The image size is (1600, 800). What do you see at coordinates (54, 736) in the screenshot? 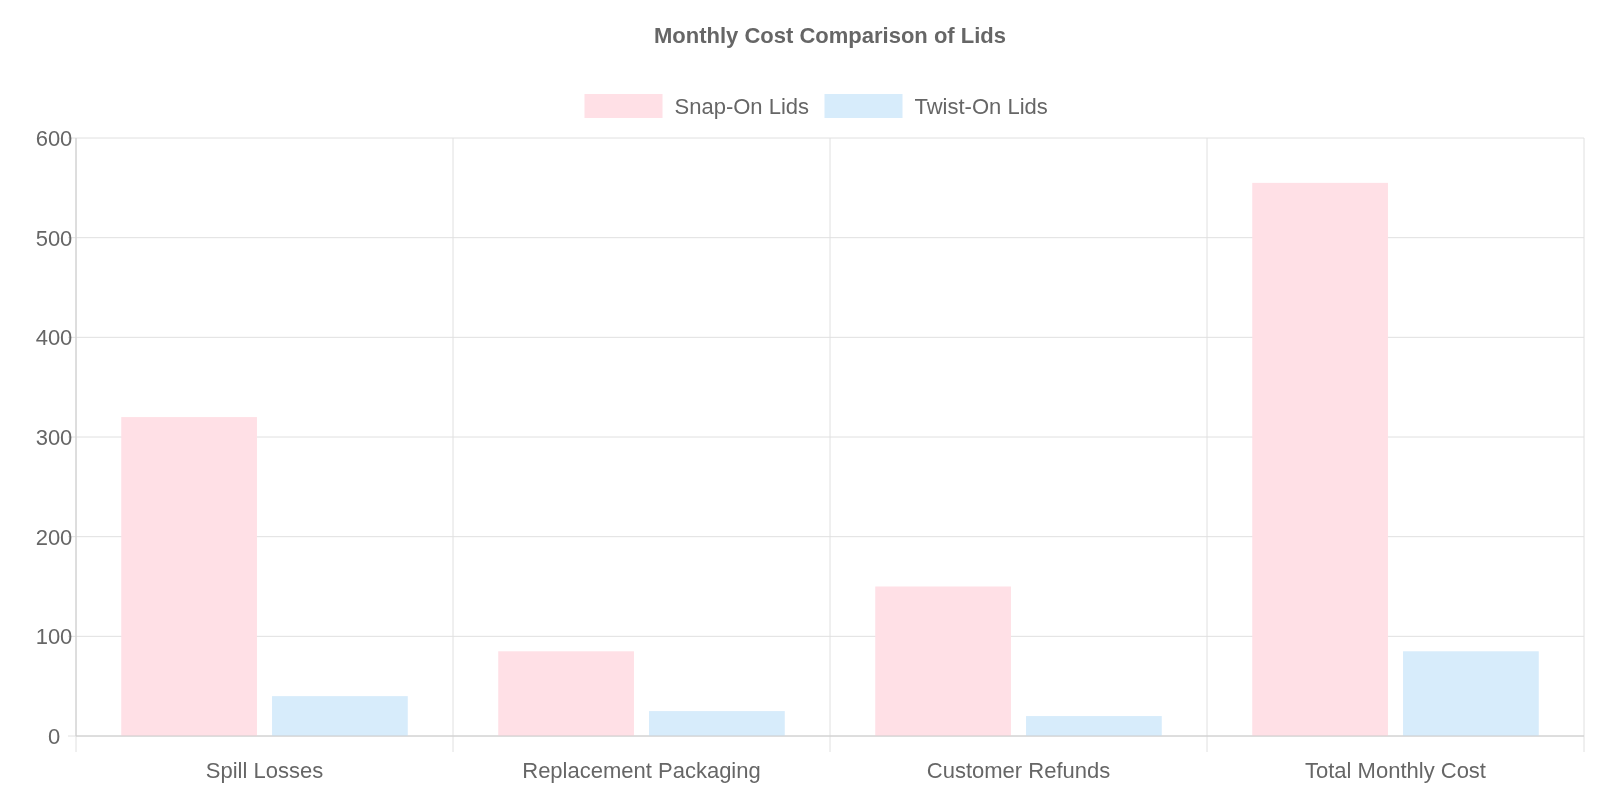
I see `y-tick-label: 0` at bounding box center [54, 736].